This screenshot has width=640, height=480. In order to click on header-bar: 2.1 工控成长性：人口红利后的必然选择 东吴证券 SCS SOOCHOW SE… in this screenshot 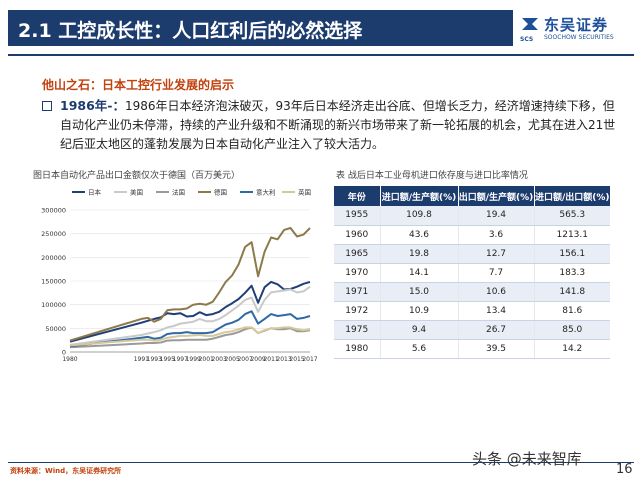, I will do `click(320, 28)`.